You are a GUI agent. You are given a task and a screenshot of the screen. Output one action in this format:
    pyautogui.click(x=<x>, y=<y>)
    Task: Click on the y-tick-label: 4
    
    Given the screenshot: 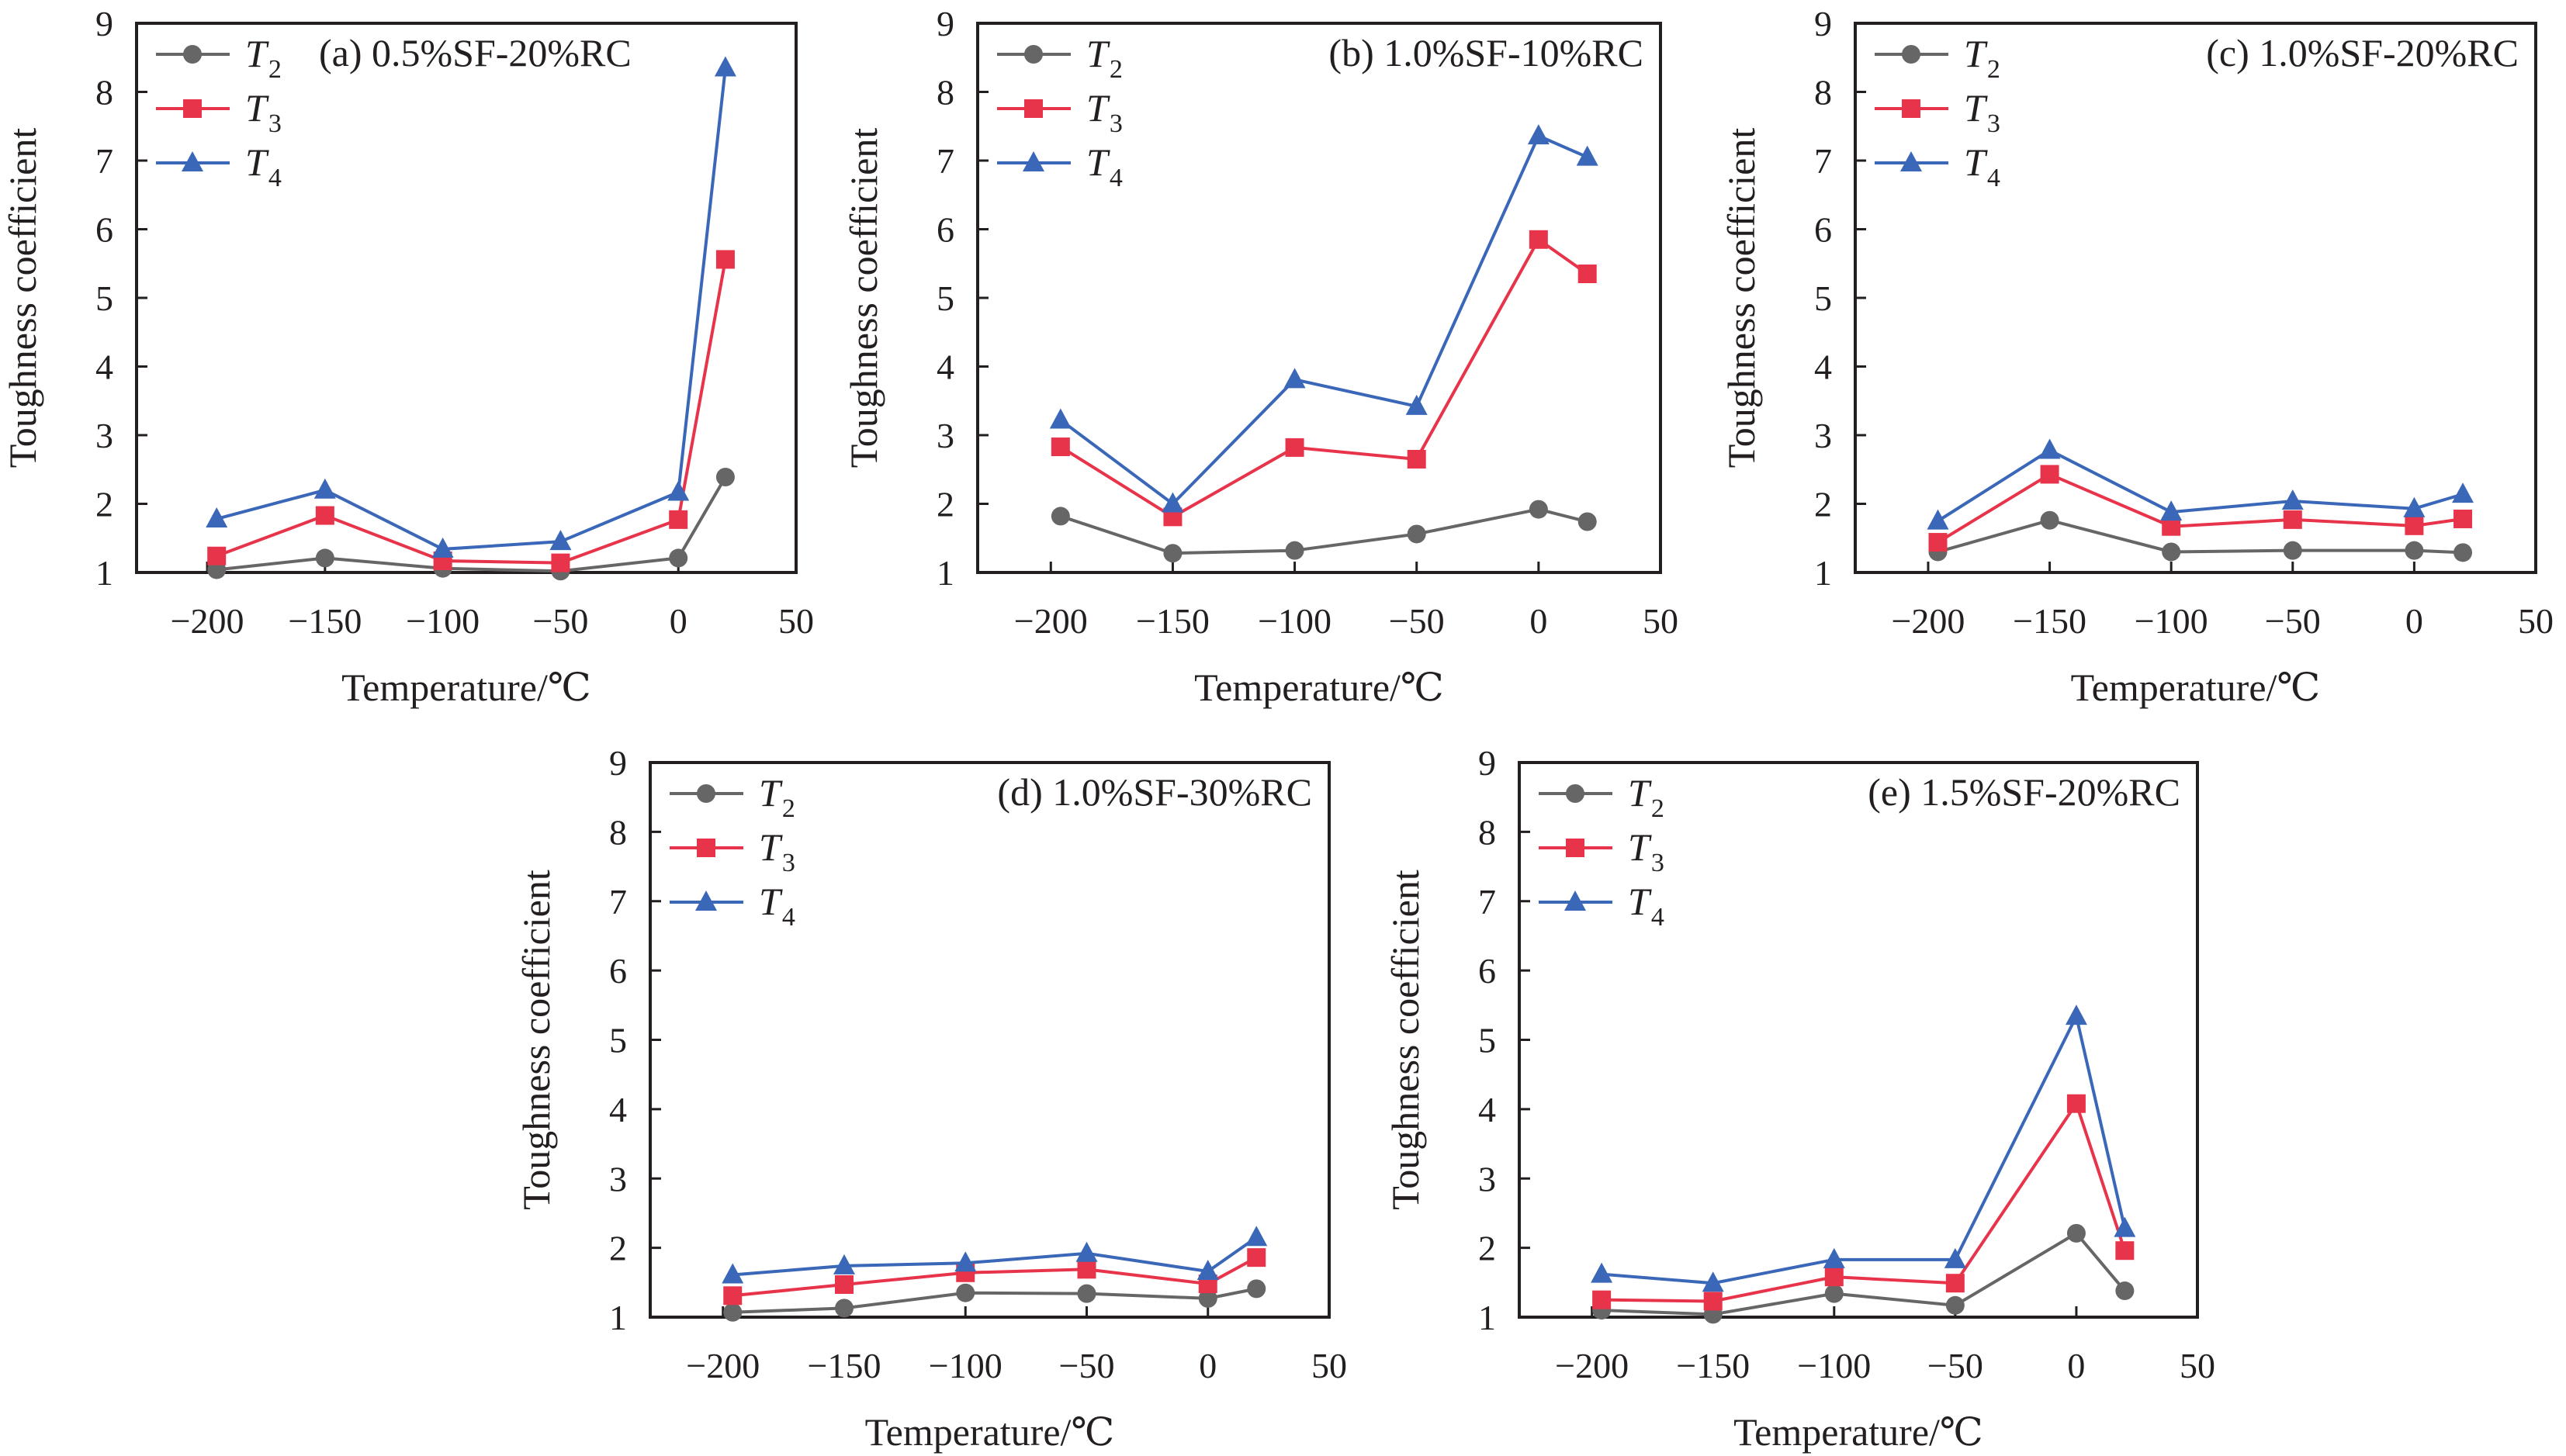 What is the action you would take?
    pyautogui.click(x=618, y=1109)
    